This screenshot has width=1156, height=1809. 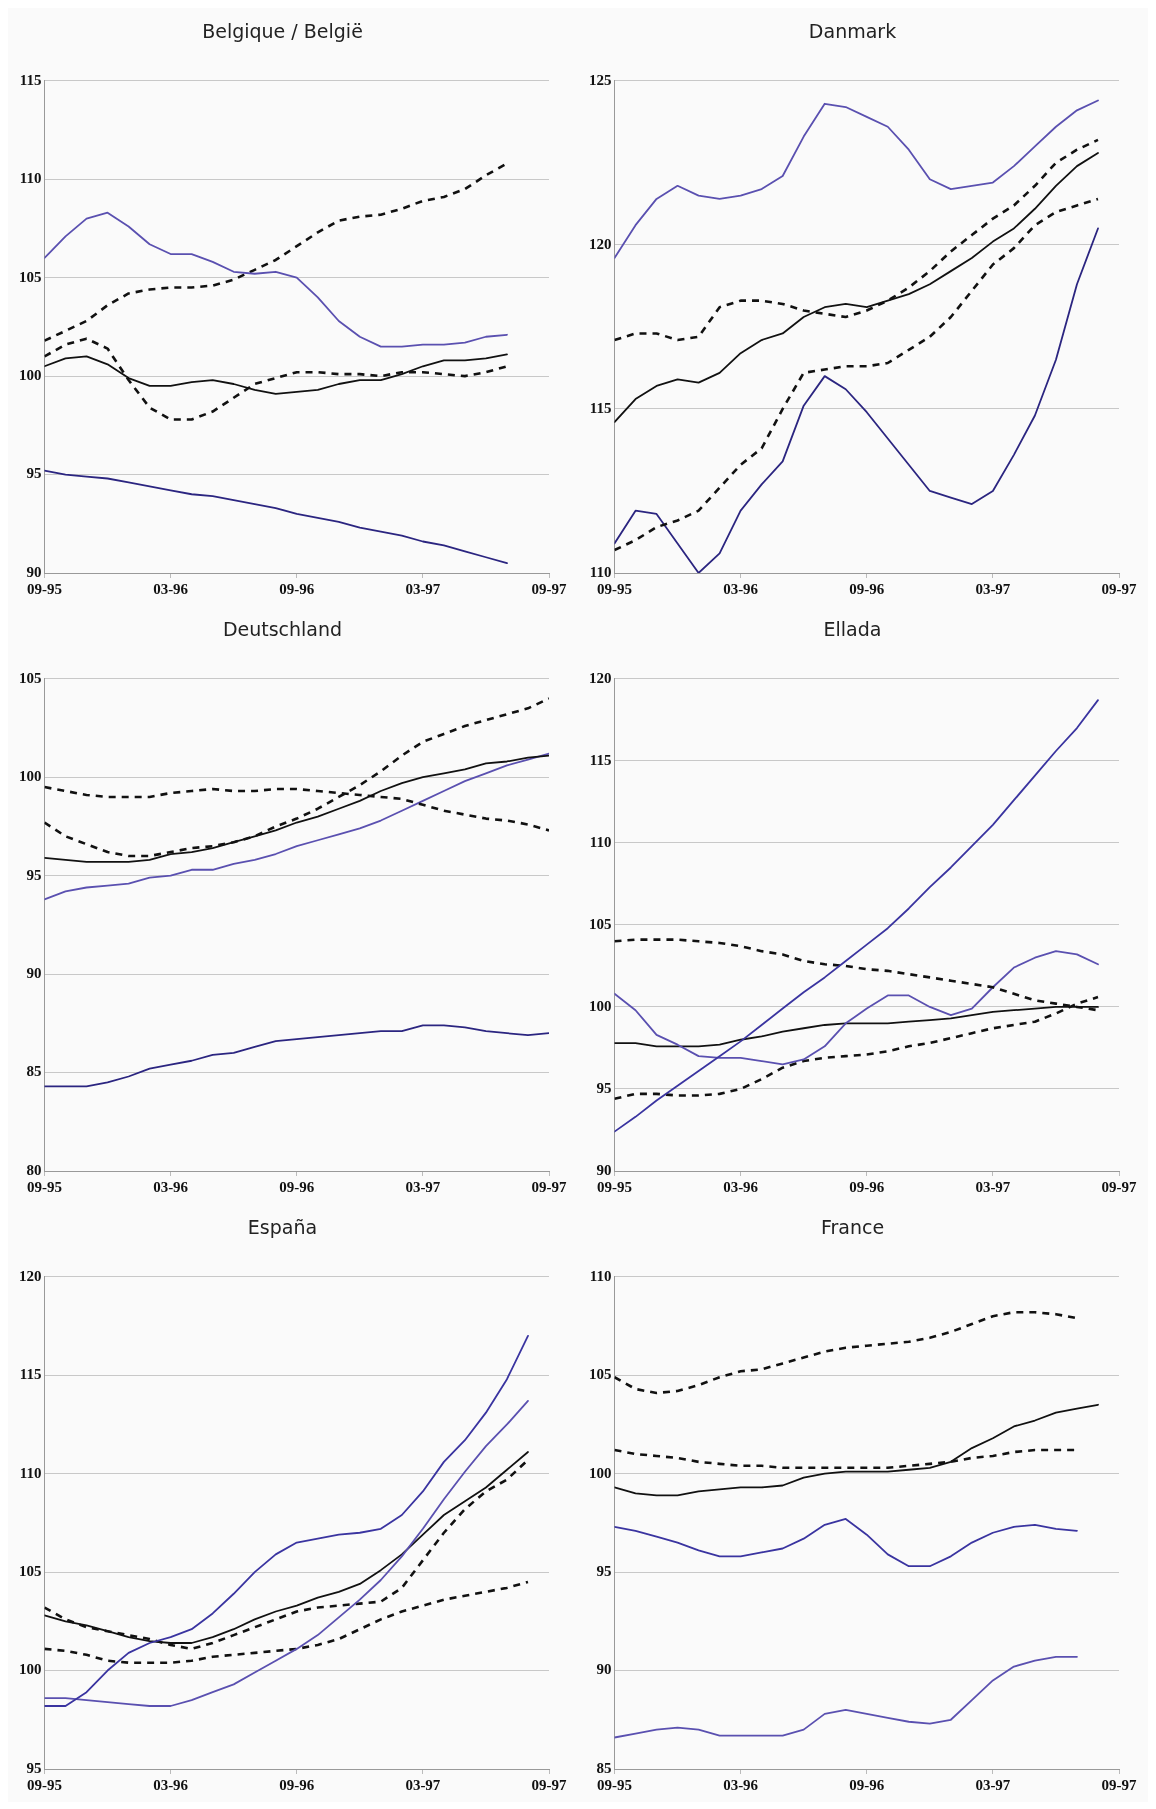 What do you see at coordinates (852, 629) in the screenshot?
I see `chart-title: Ellada` at bounding box center [852, 629].